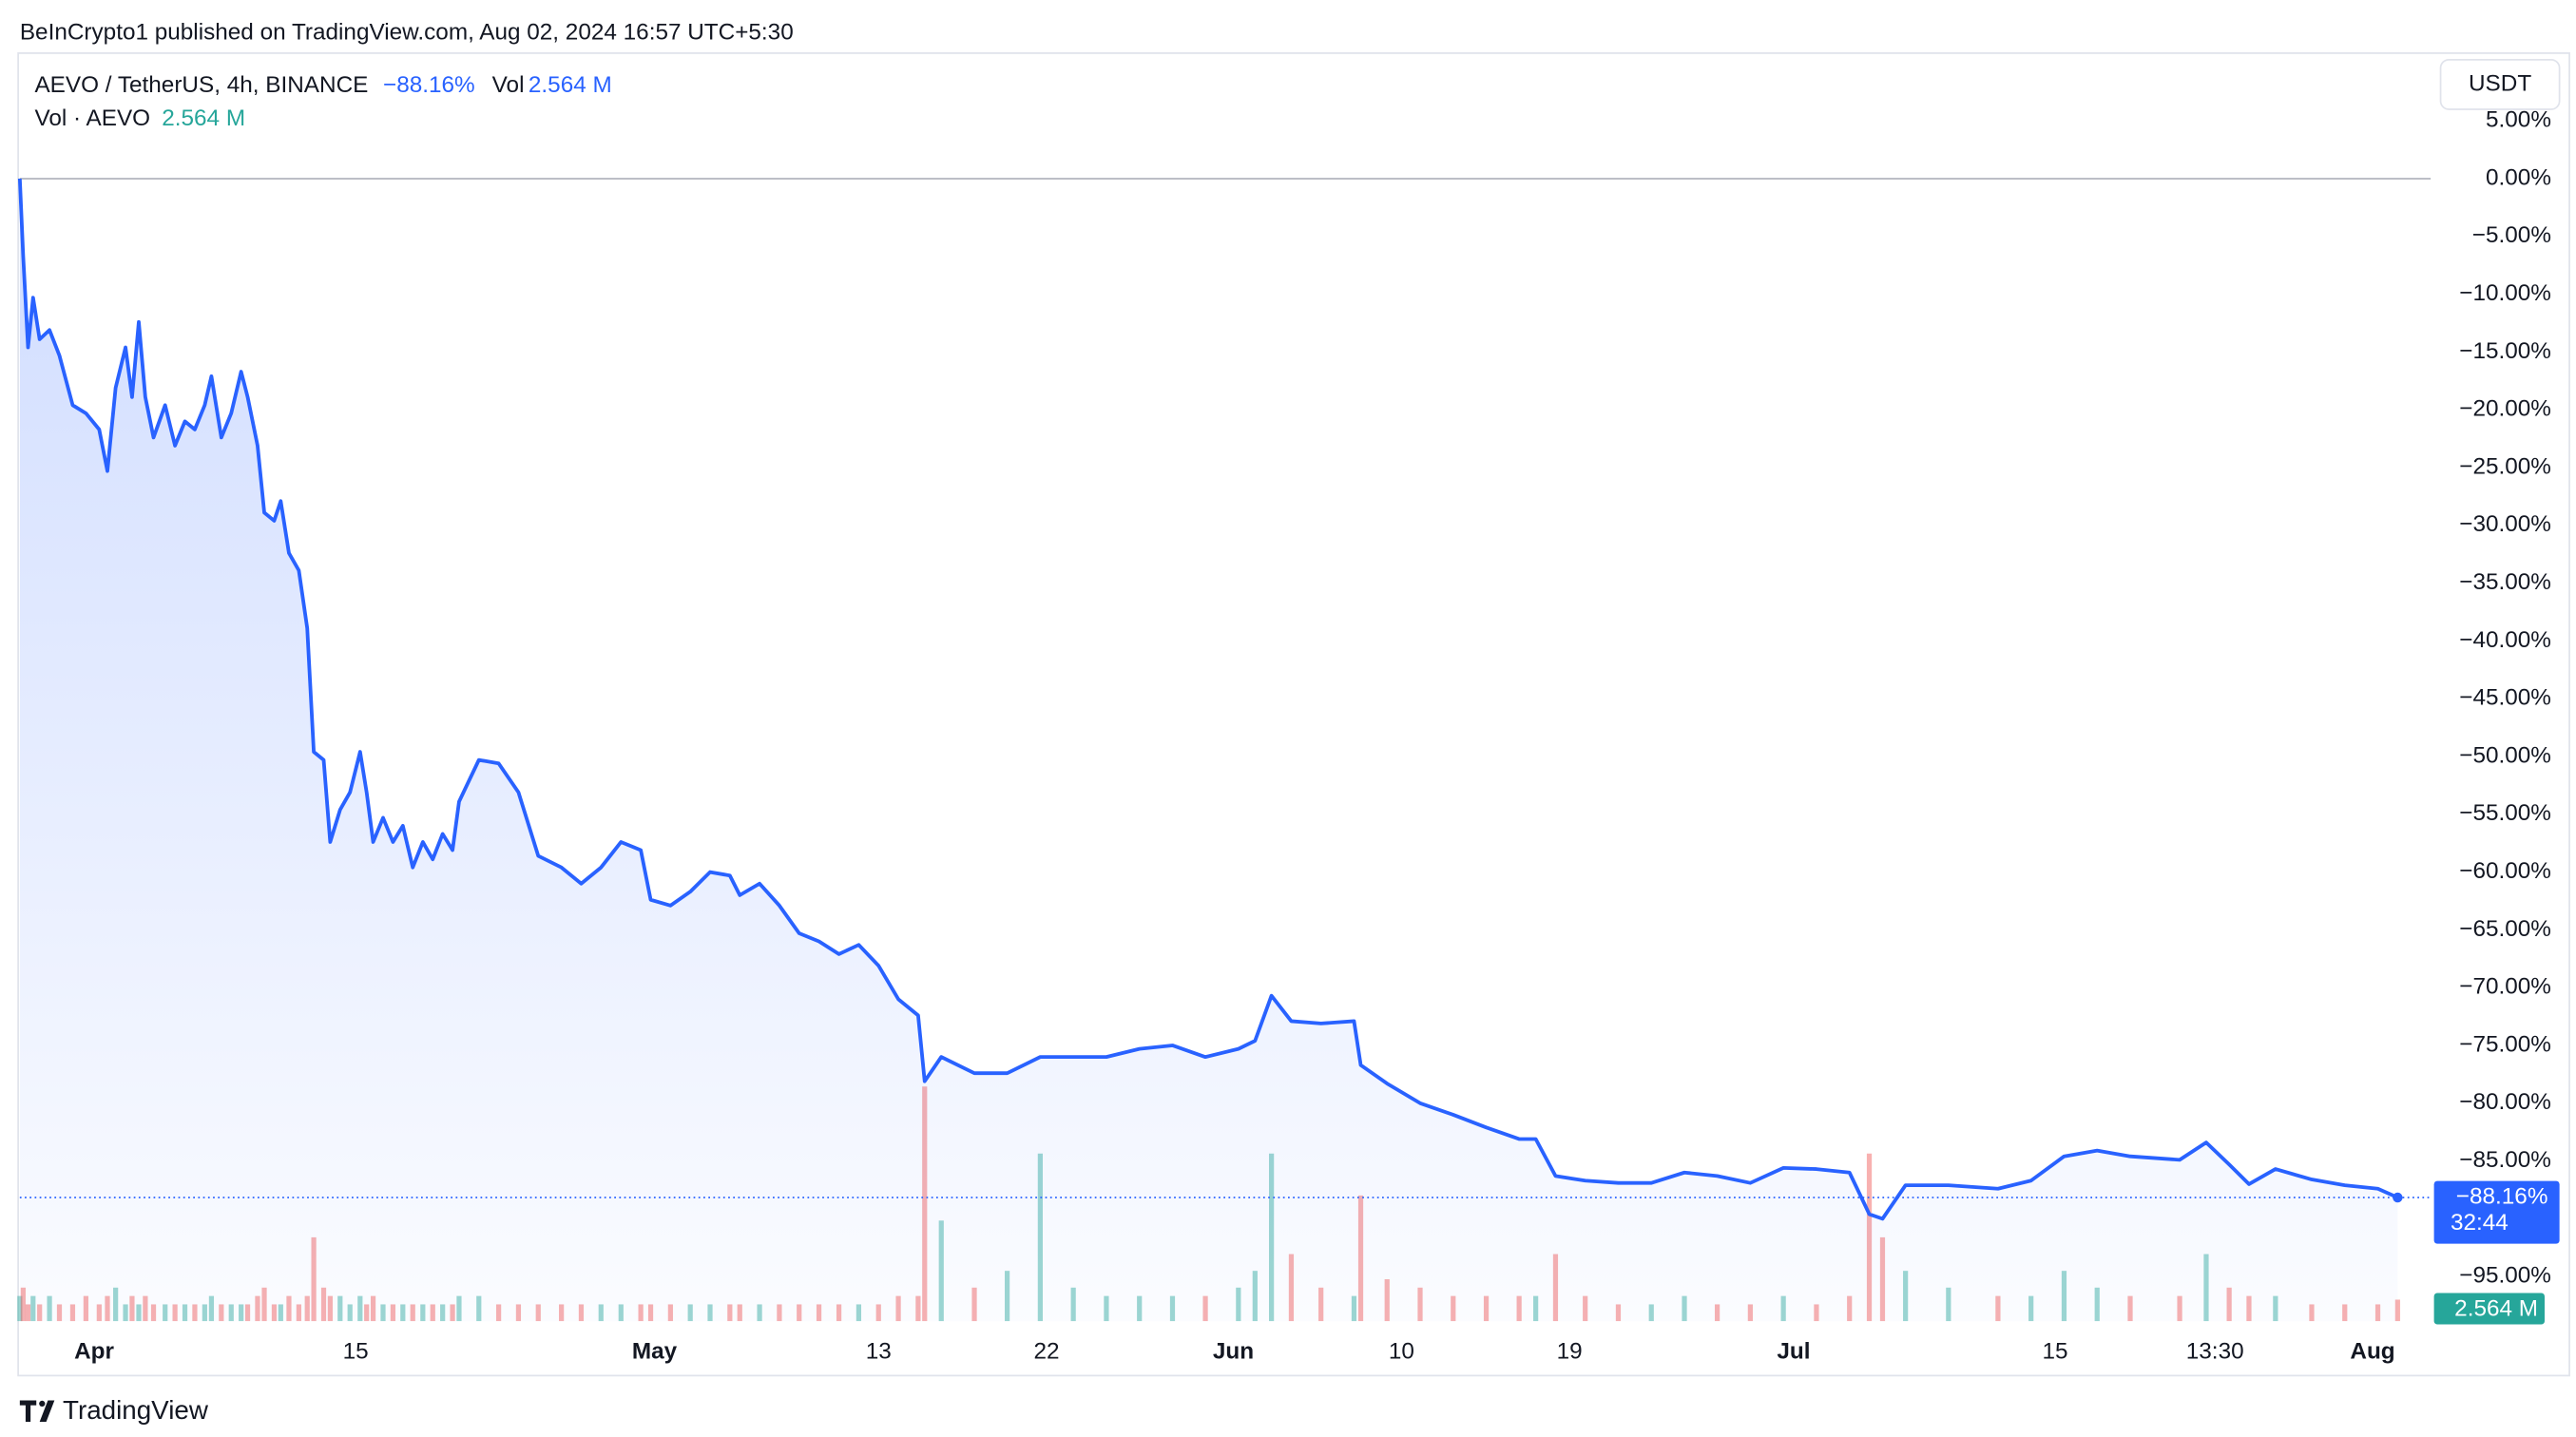  What do you see at coordinates (2505, 351) in the screenshot?
I see `y-tick-label: −15.00%` at bounding box center [2505, 351].